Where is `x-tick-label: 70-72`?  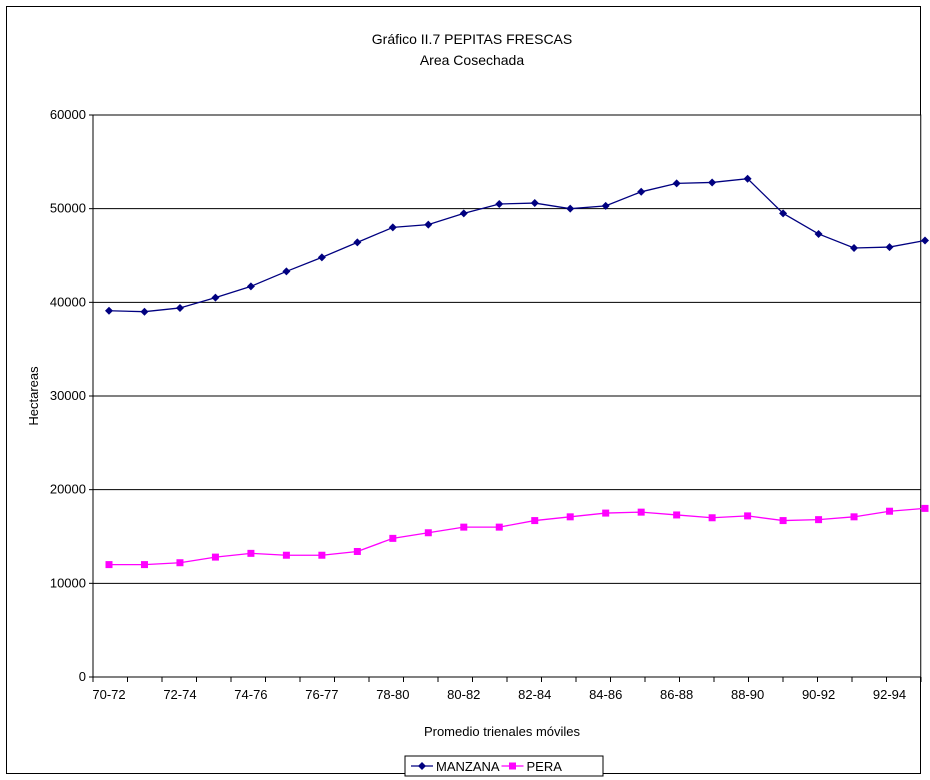 x-tick-label: 70-72 is located at coordinates (108, 694).